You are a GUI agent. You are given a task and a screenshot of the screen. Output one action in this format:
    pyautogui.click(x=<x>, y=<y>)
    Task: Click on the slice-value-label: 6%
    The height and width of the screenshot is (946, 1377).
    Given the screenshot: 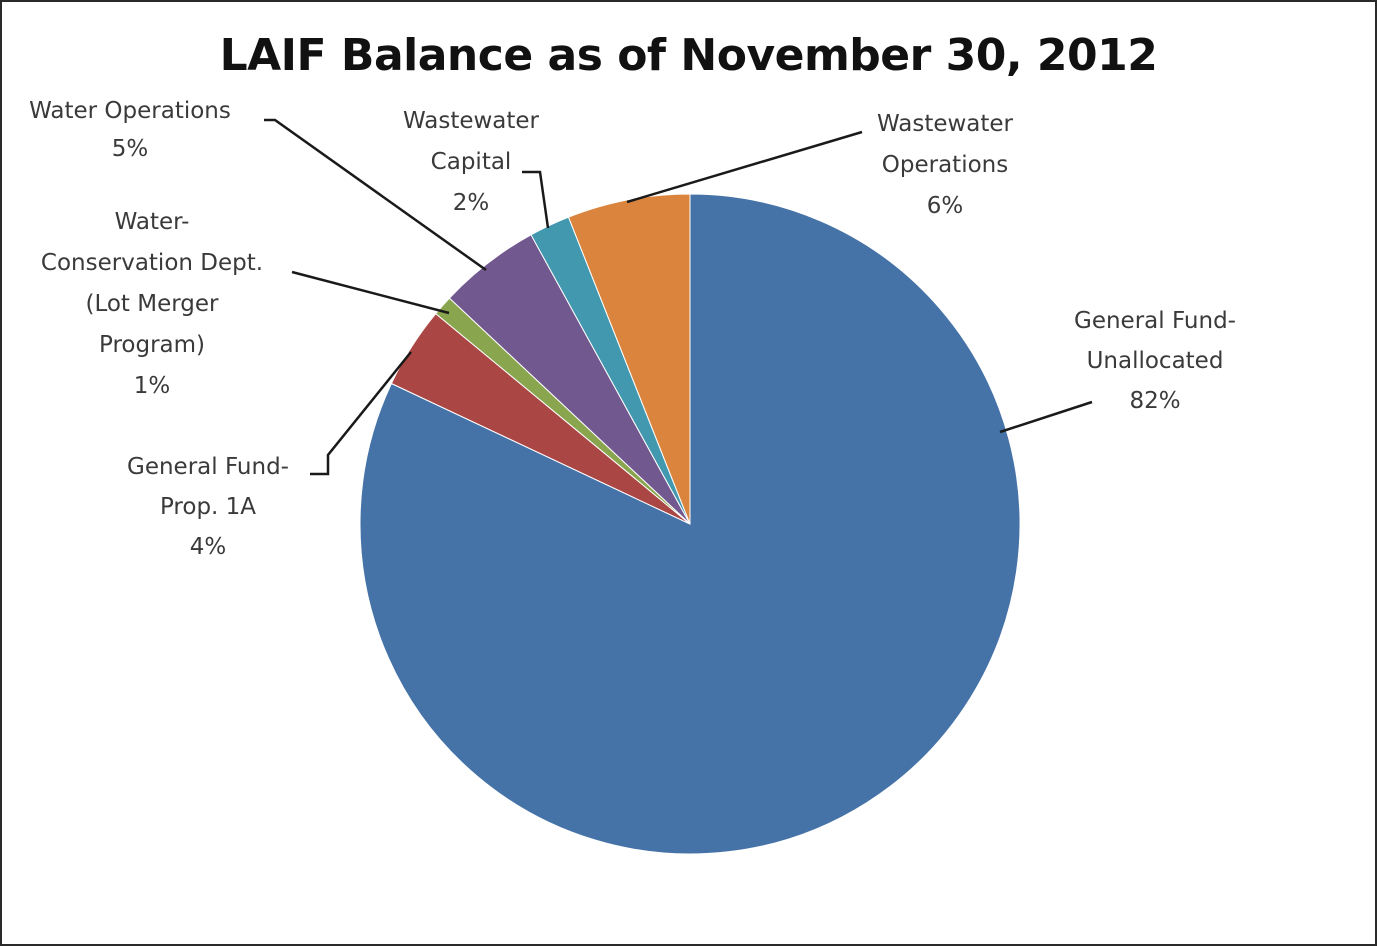 What is the action you would take?
    pyautogui.click(x=945, y=206)
    